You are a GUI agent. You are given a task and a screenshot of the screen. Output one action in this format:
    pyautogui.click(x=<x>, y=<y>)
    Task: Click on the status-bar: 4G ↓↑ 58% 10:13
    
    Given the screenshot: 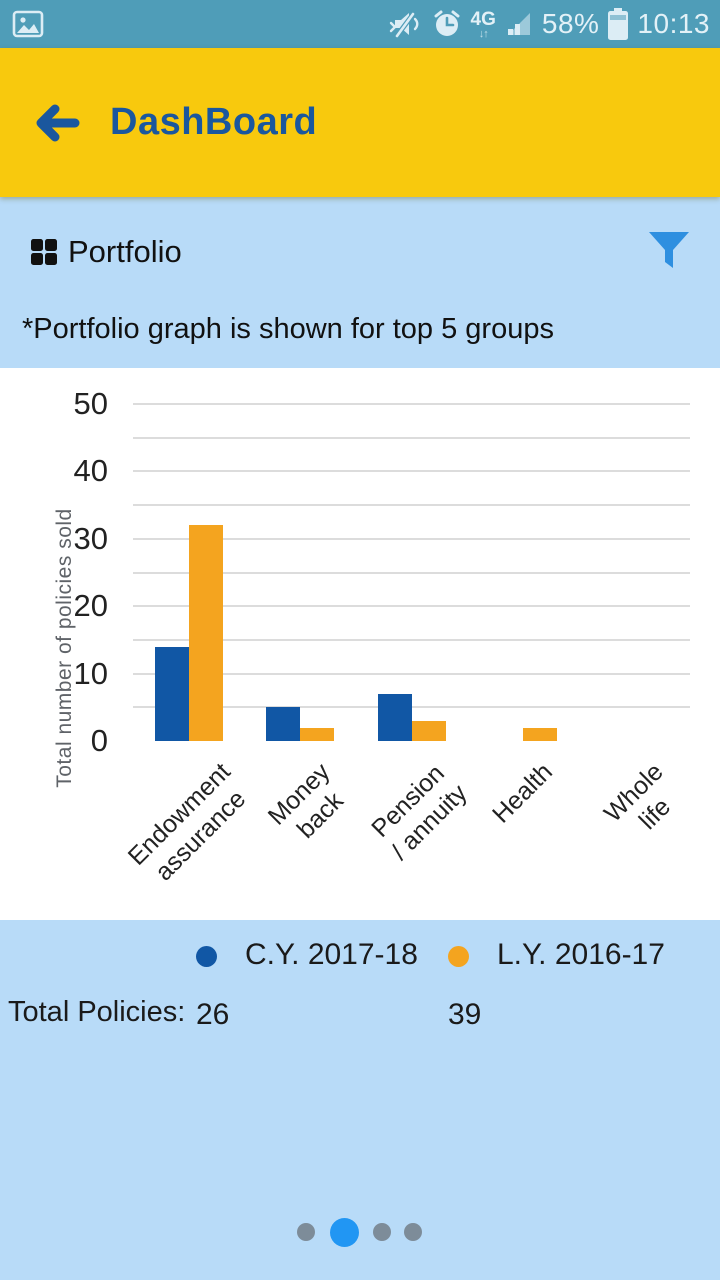 What is the action you would take?
    pyautogui.click(x=360, y=24)
    